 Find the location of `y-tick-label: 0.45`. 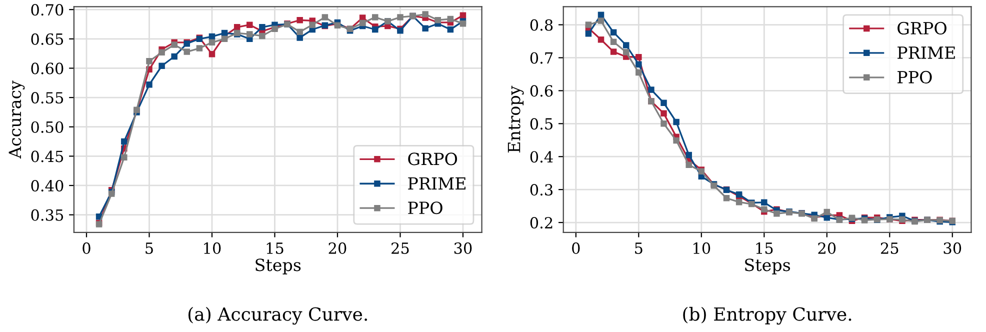

y-tick-label: 0.45 is located at coordinates (47, 156).